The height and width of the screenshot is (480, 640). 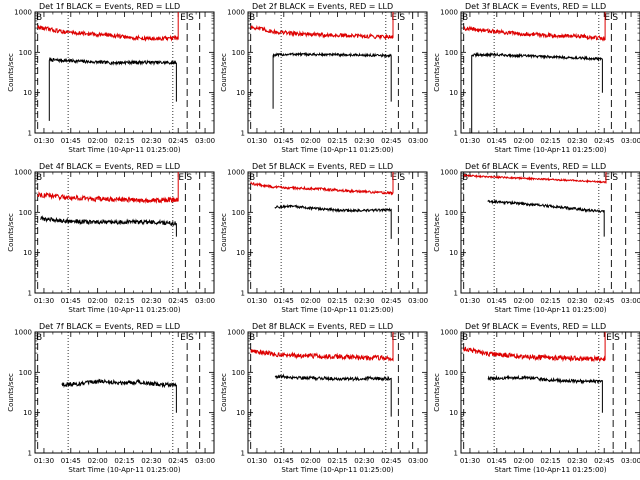 What do you see at coordinates (109, 6) in the screenshot?
I see `panel-title: Det 1f BLACK = Events, RED = LLD` at bounding box center [109, 6].